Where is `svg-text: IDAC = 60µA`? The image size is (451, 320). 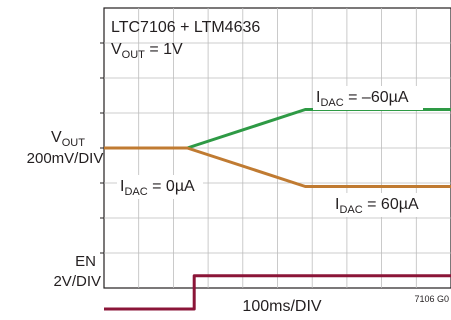
svg-text: IDAC = 60µA is located at coordinates (377, 206).